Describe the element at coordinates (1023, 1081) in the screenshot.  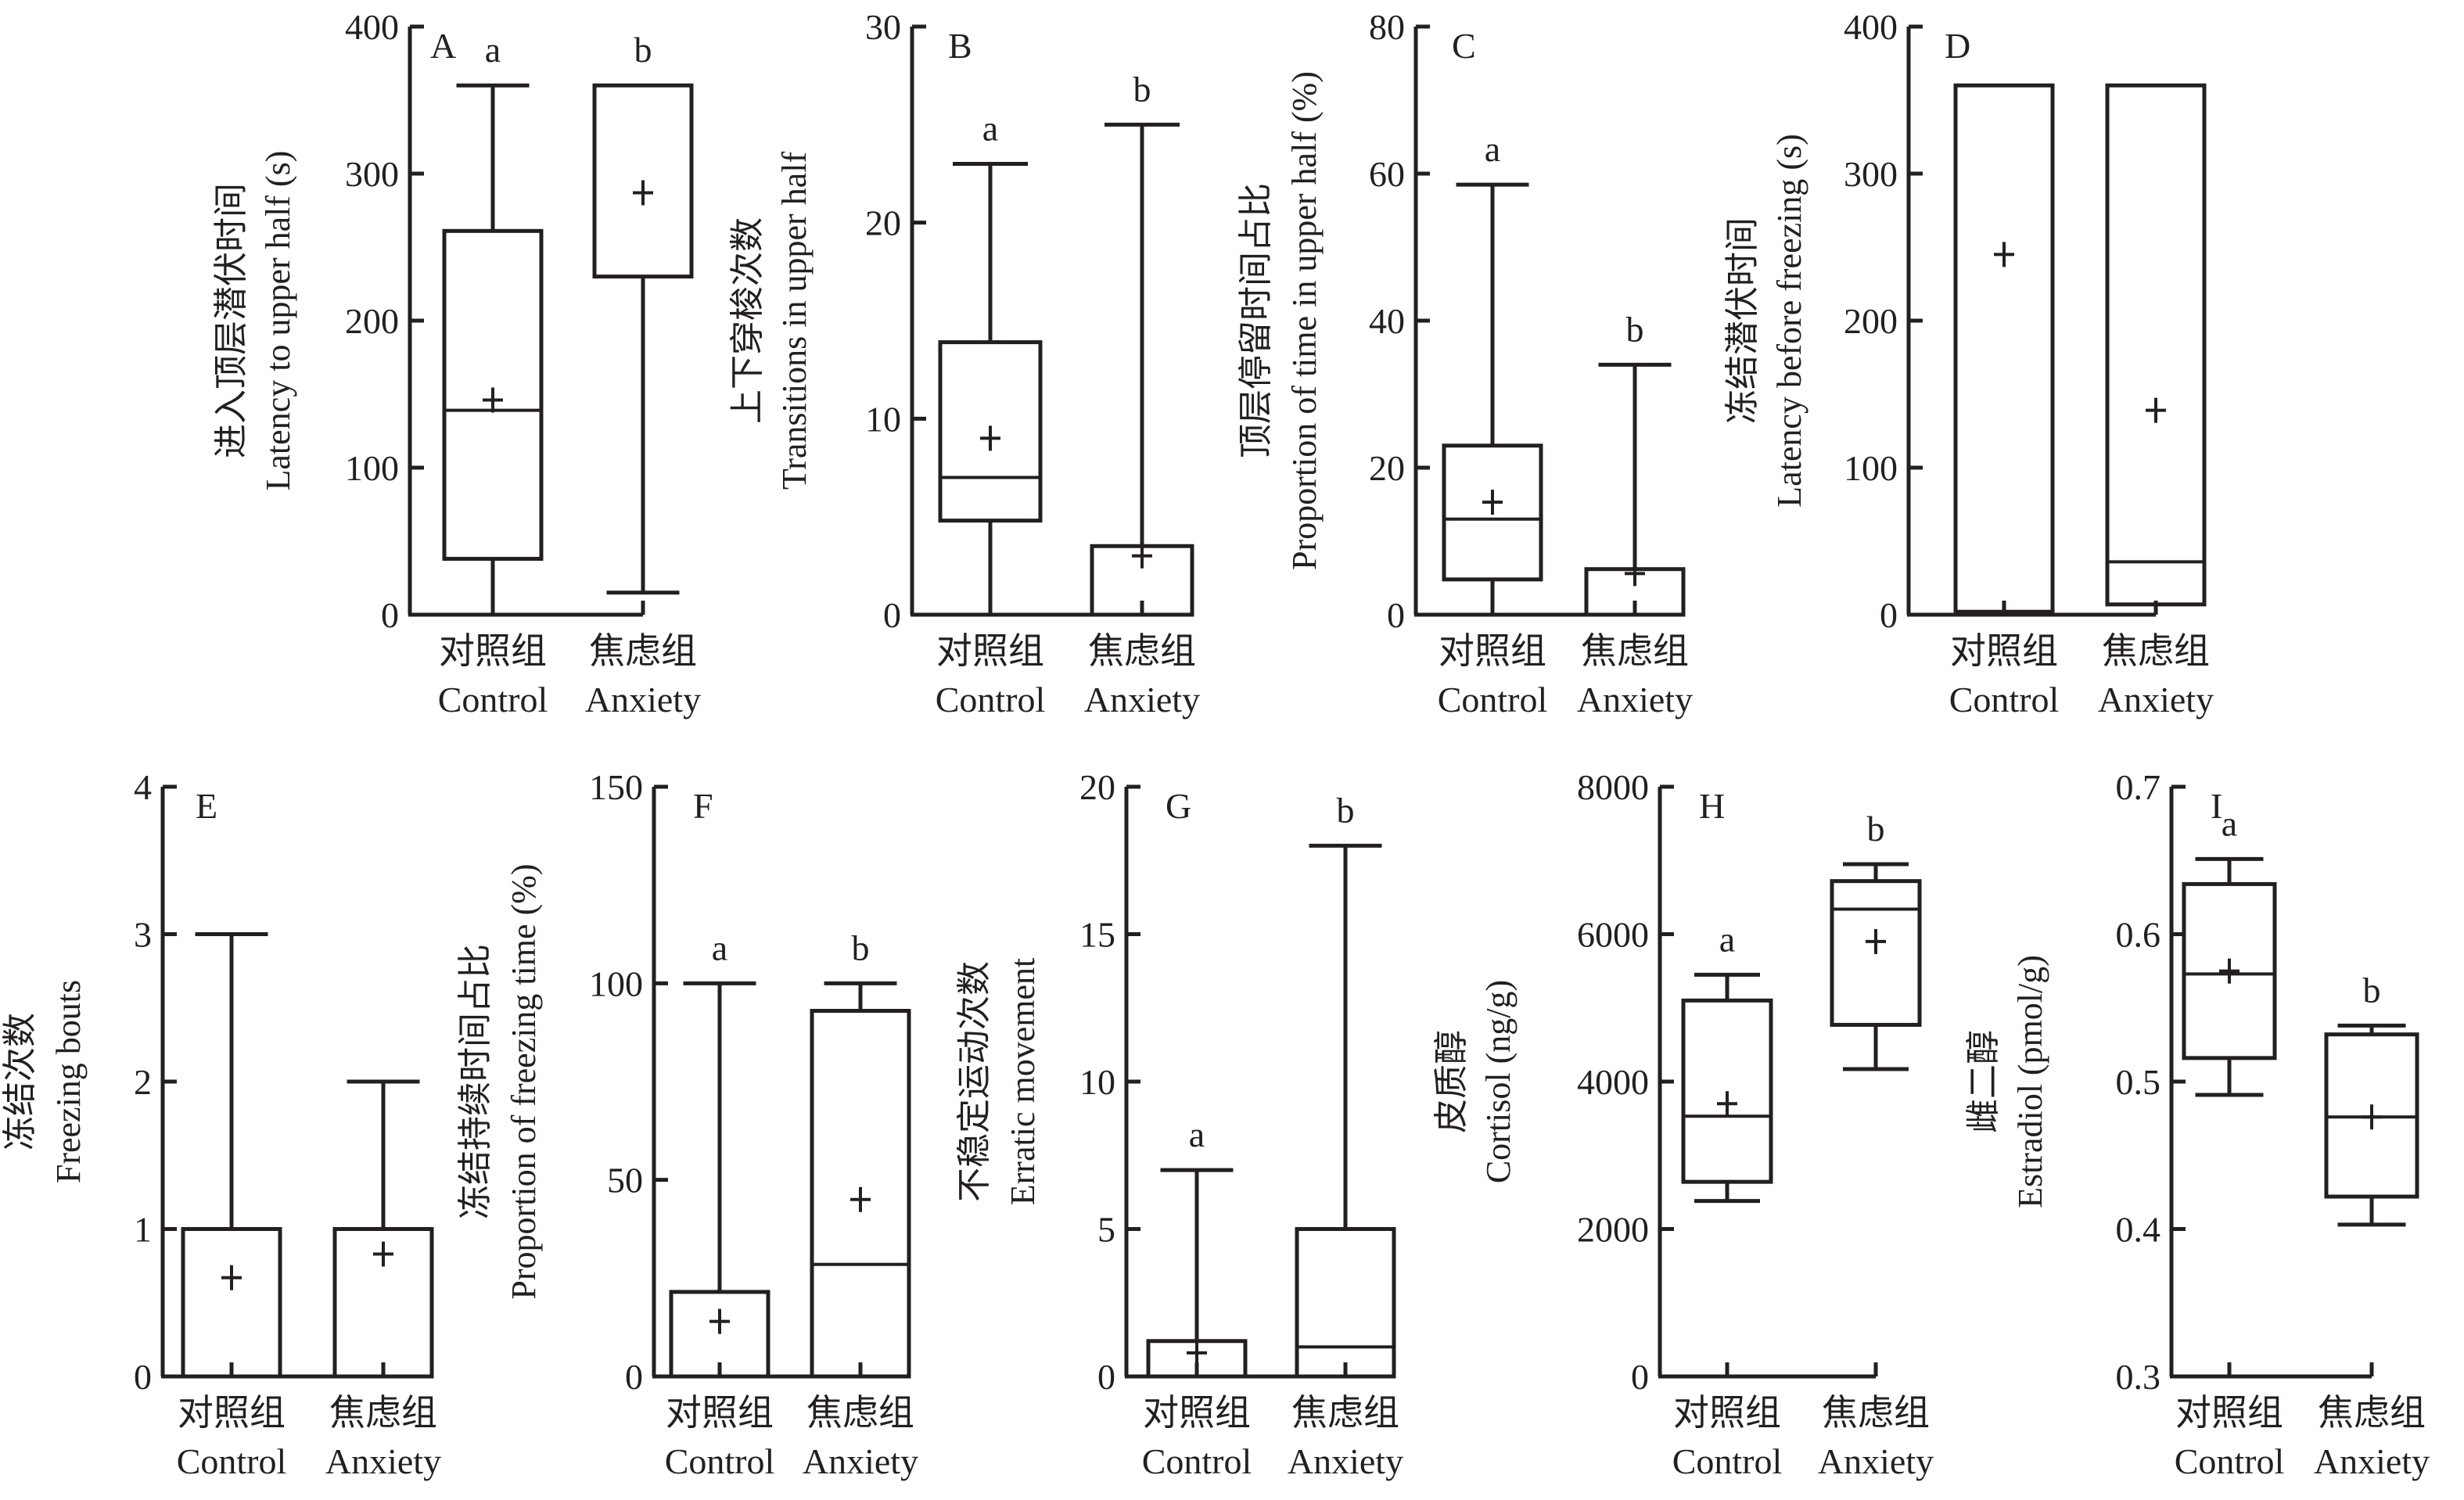
I see `y-axis-title-en: Erratic movement` at that location.